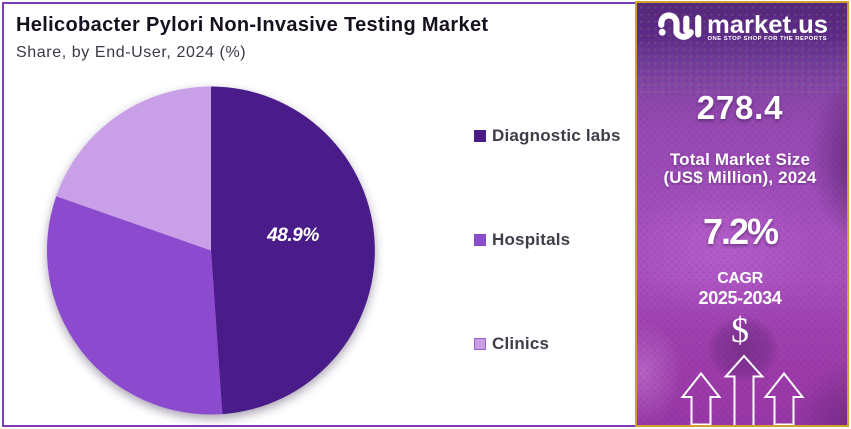  I want to click on svg-text: market.us, so click(767, 25).